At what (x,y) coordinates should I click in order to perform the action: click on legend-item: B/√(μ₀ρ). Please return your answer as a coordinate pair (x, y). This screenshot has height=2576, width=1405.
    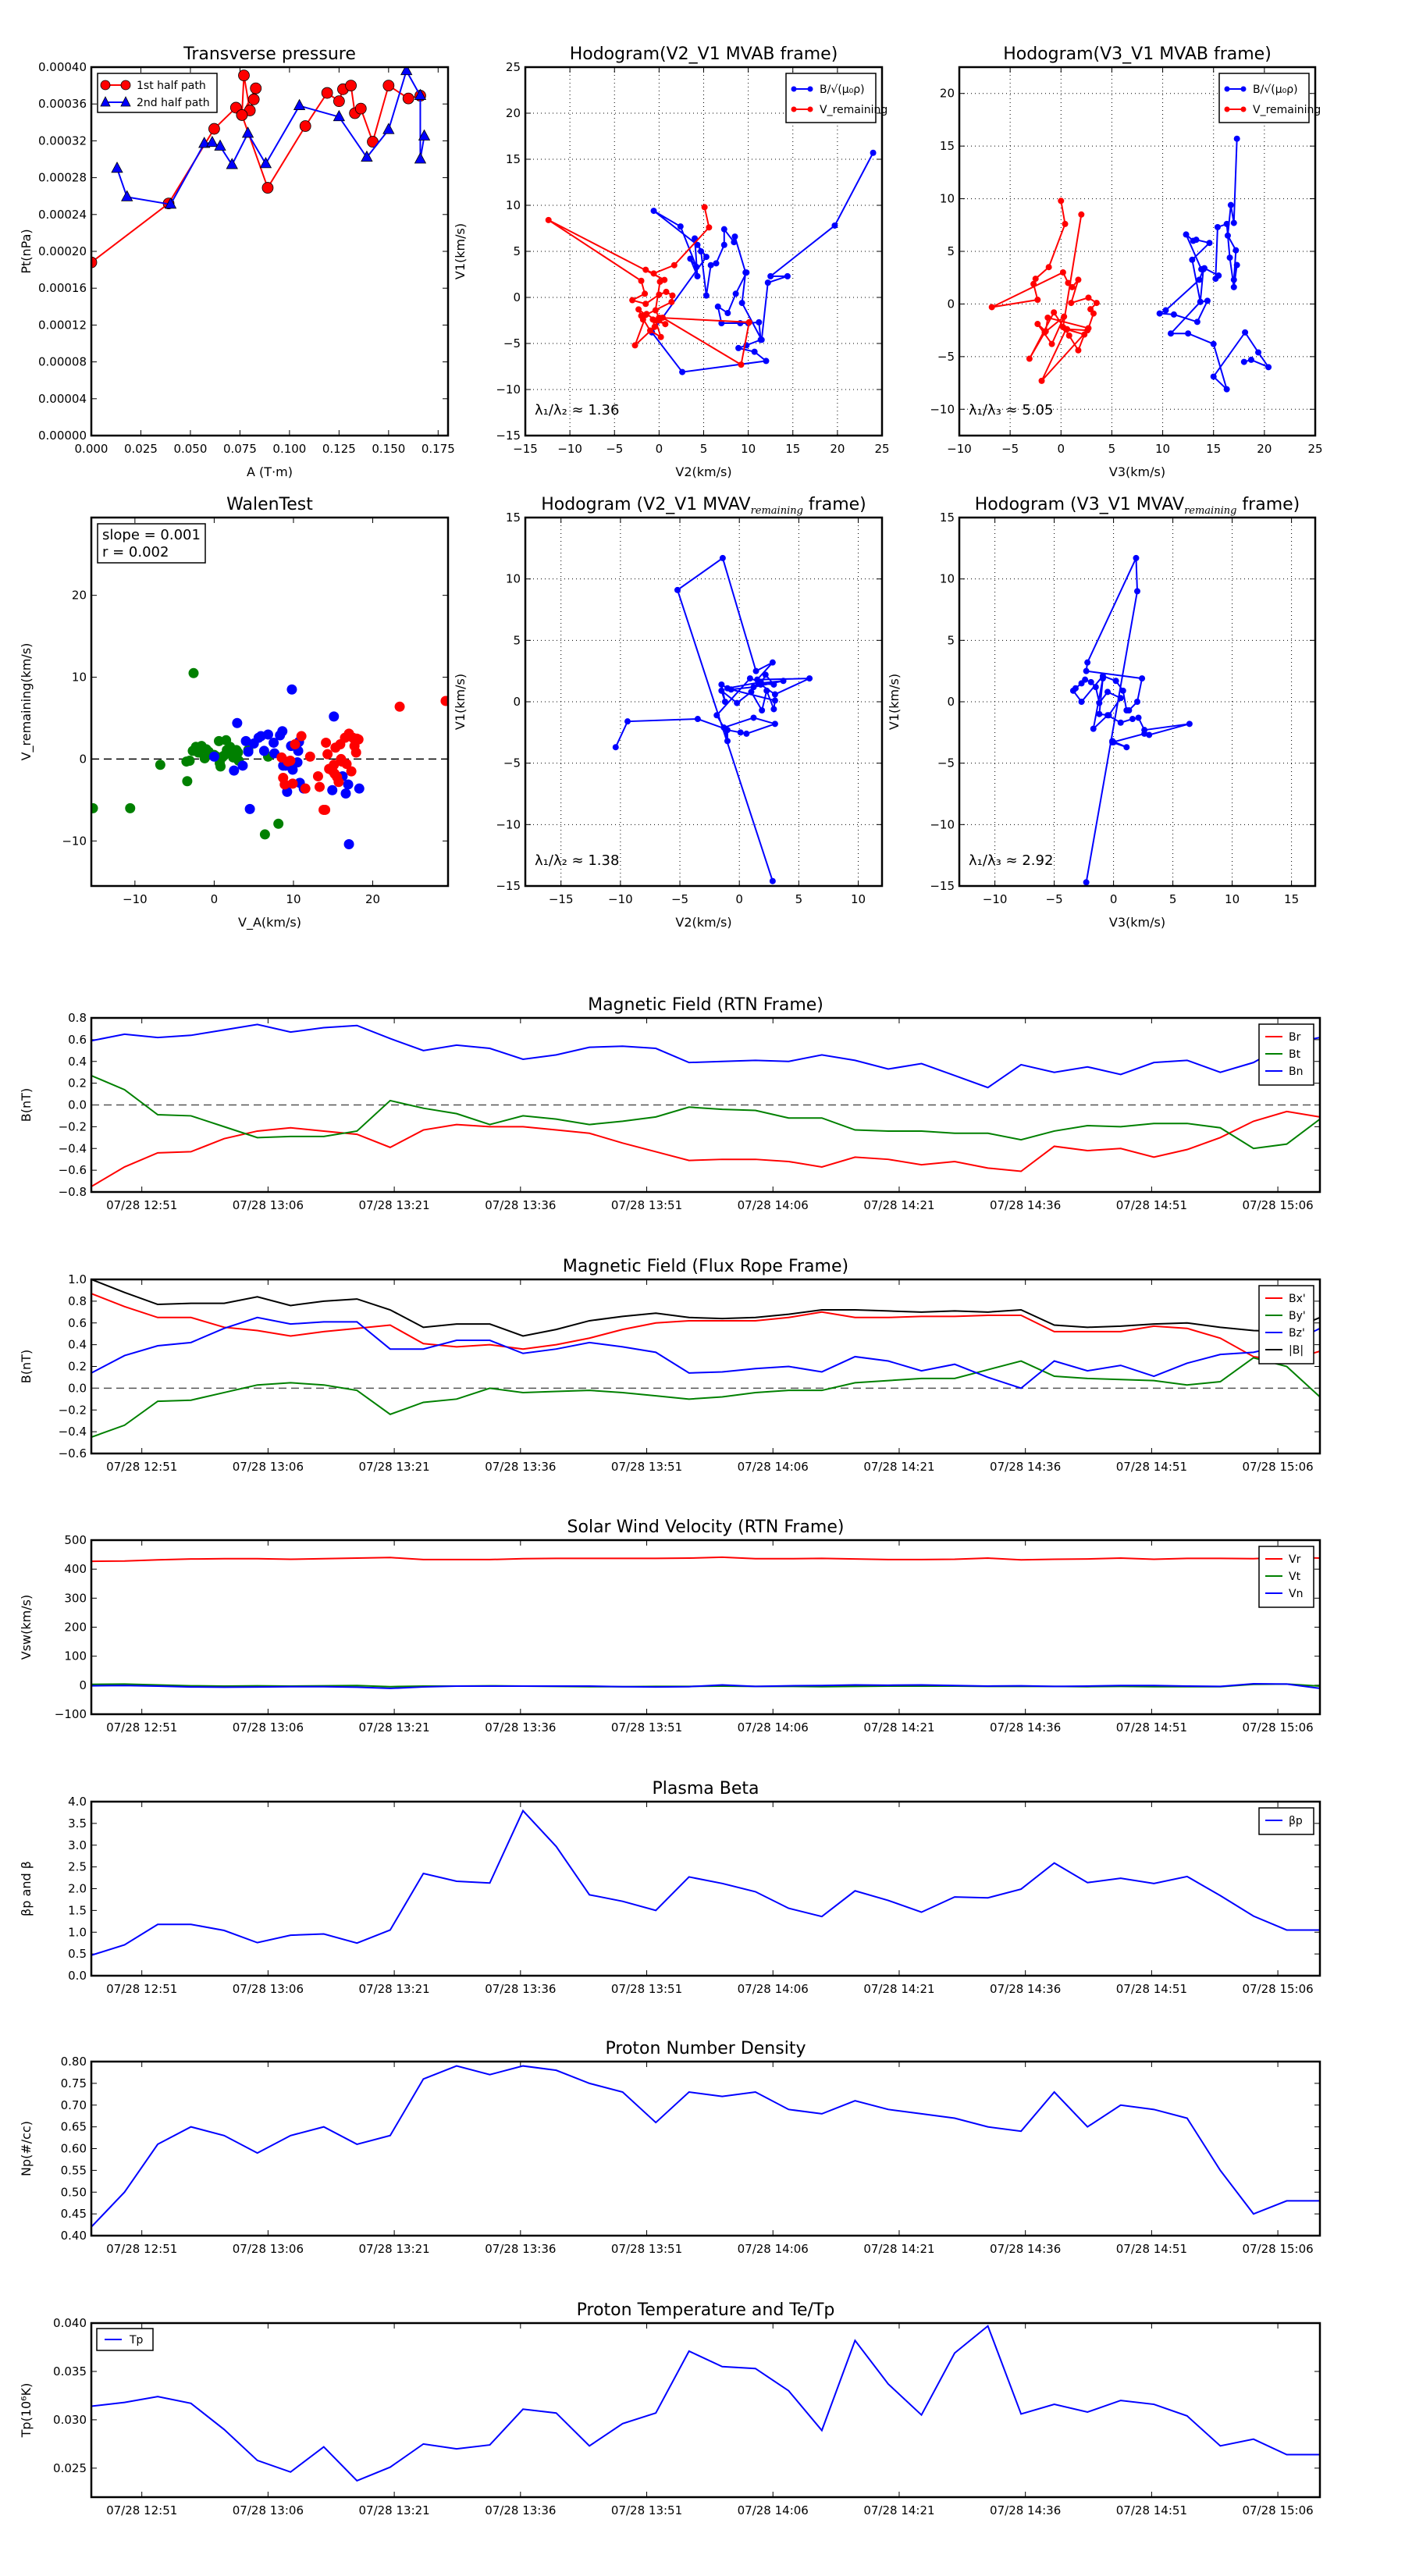
    Looking at the image, I should click on (828, 90).